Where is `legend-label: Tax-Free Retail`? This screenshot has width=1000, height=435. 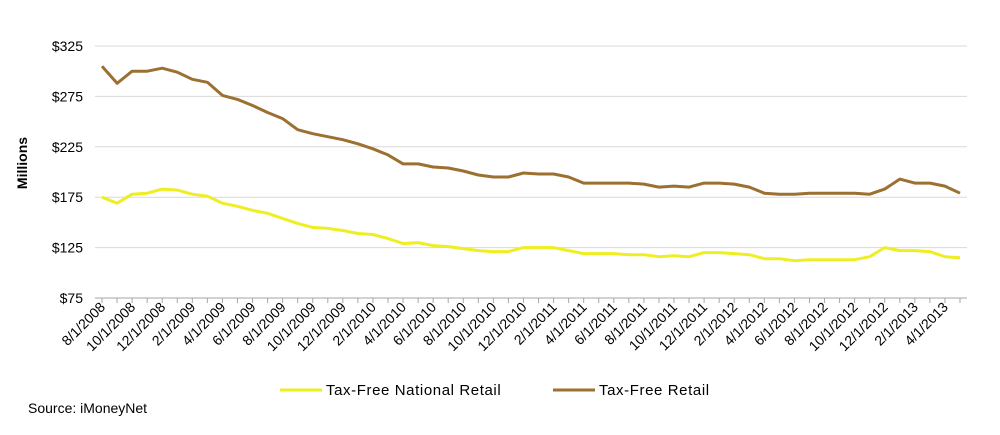
legend-label: Tax-Free Retail is located at coordinates (654, 390).